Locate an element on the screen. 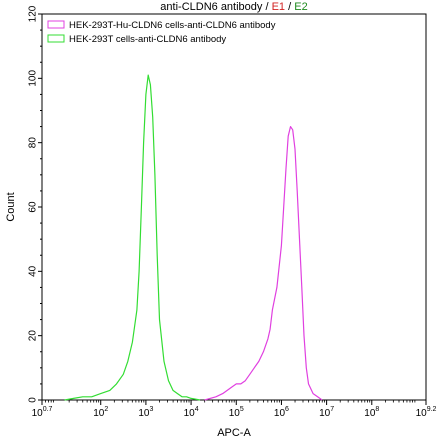  legend-label: HEK-293T cells-anti-CLDN6 antibody is located at coordinates (147, 39).